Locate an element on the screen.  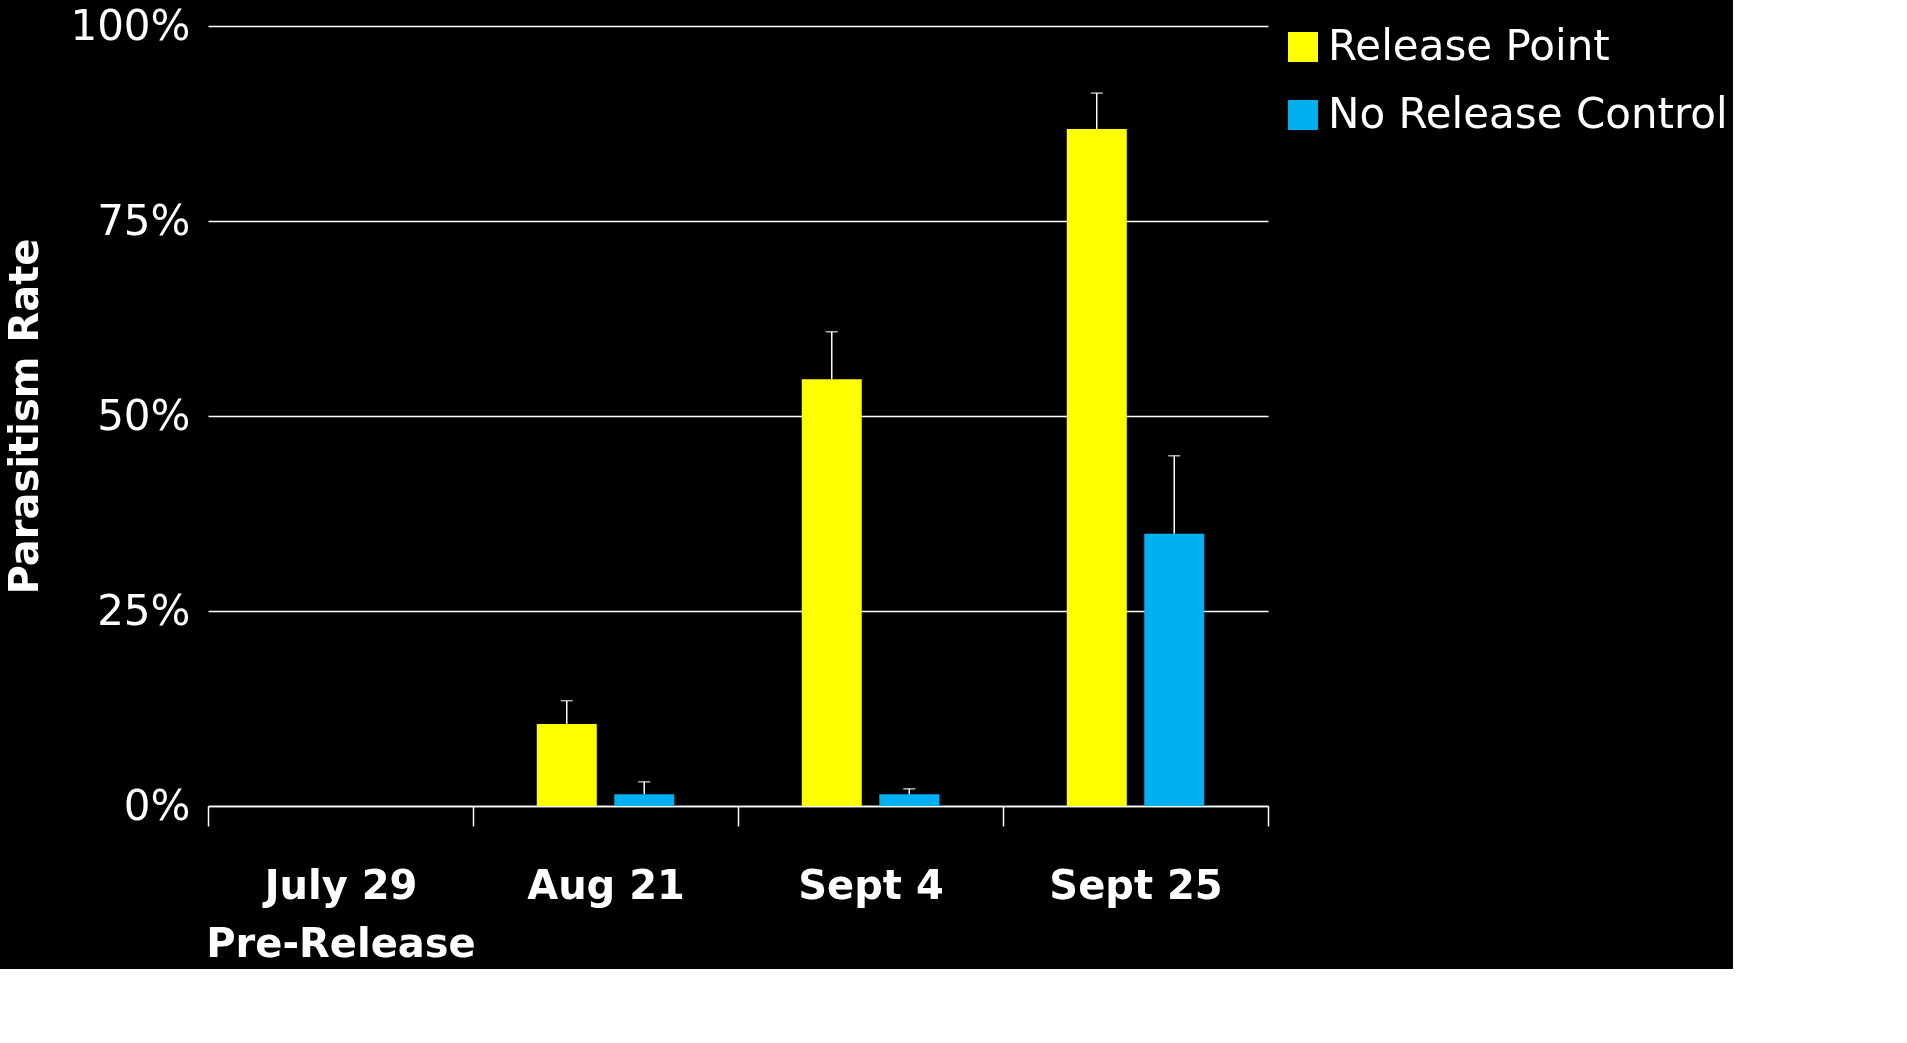
y-tick-label: 0% is located at coordinates (157, 805).